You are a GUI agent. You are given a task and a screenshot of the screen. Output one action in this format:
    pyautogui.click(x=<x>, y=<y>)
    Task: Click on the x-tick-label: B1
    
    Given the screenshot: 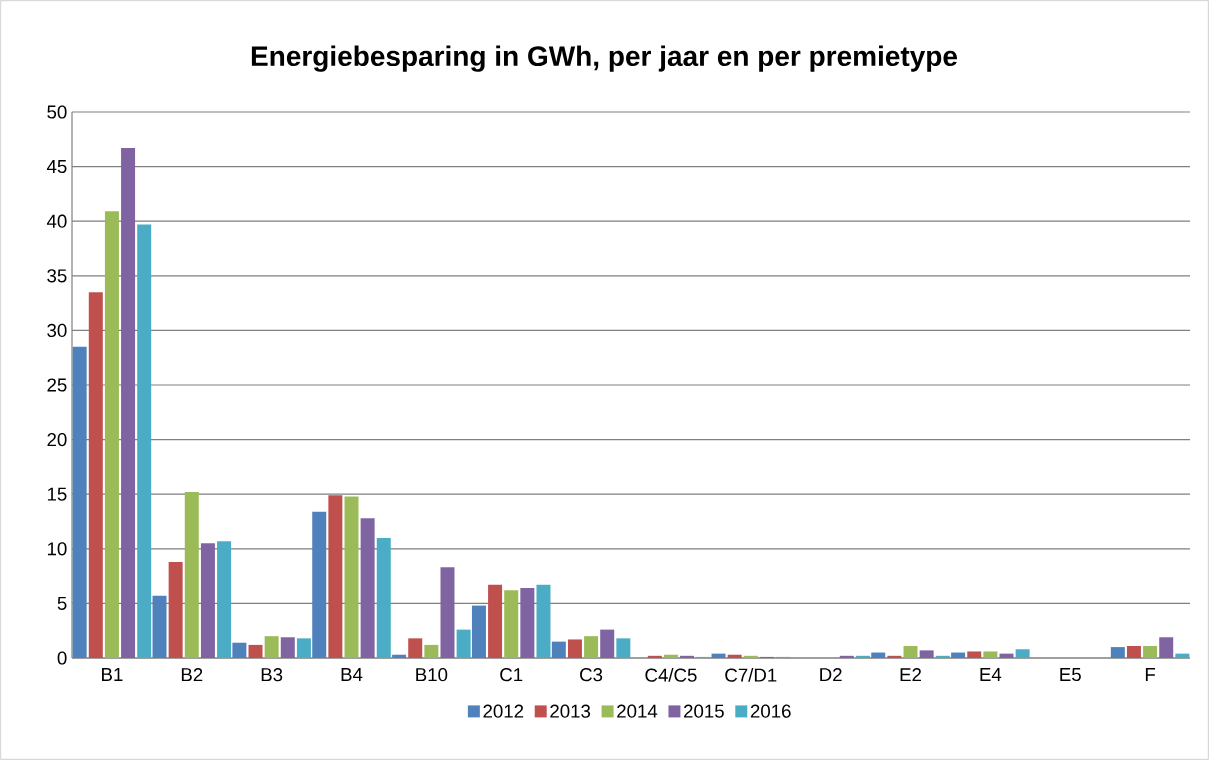 What is the action you would take?
    pyautogui.click(x=112, y=674)
    